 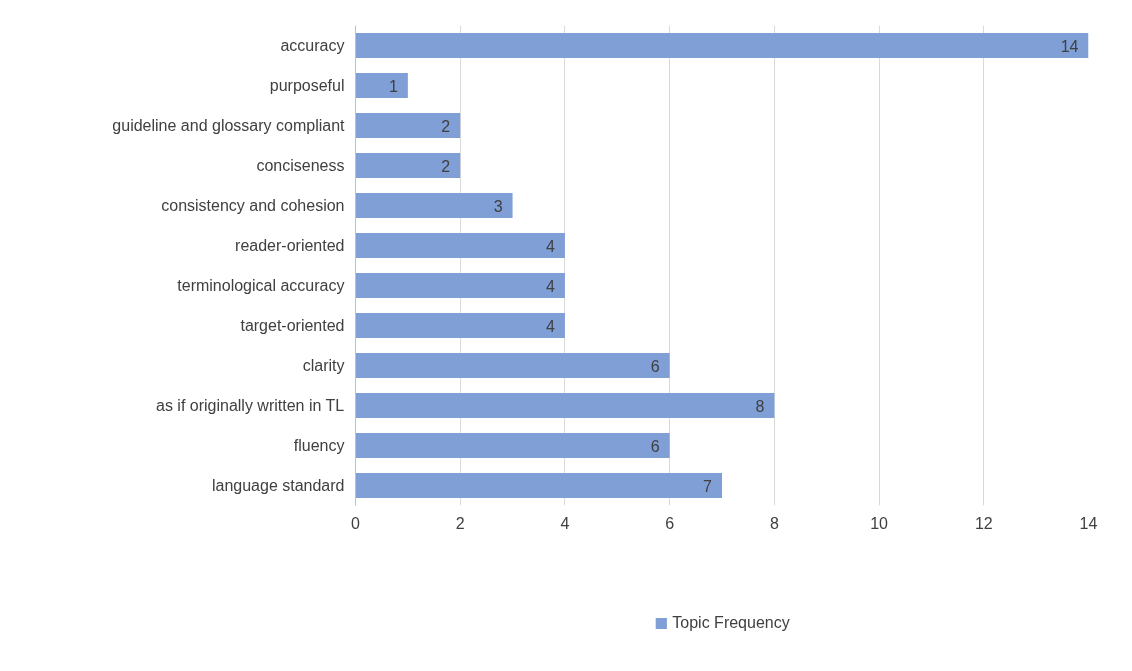 I want to click on x-tick-label: 12, so click(x=983, y=523).